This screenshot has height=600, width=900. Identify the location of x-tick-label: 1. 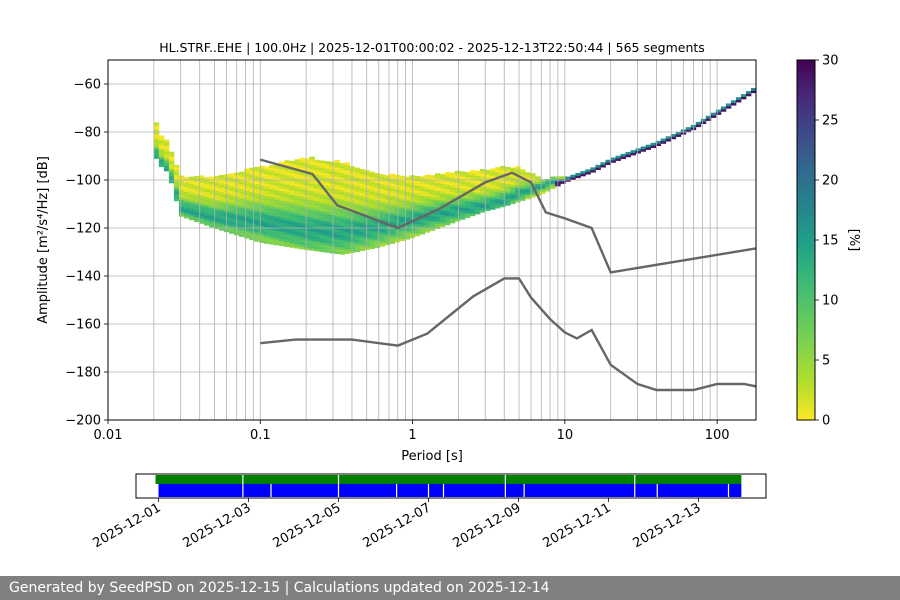
(412, 435).